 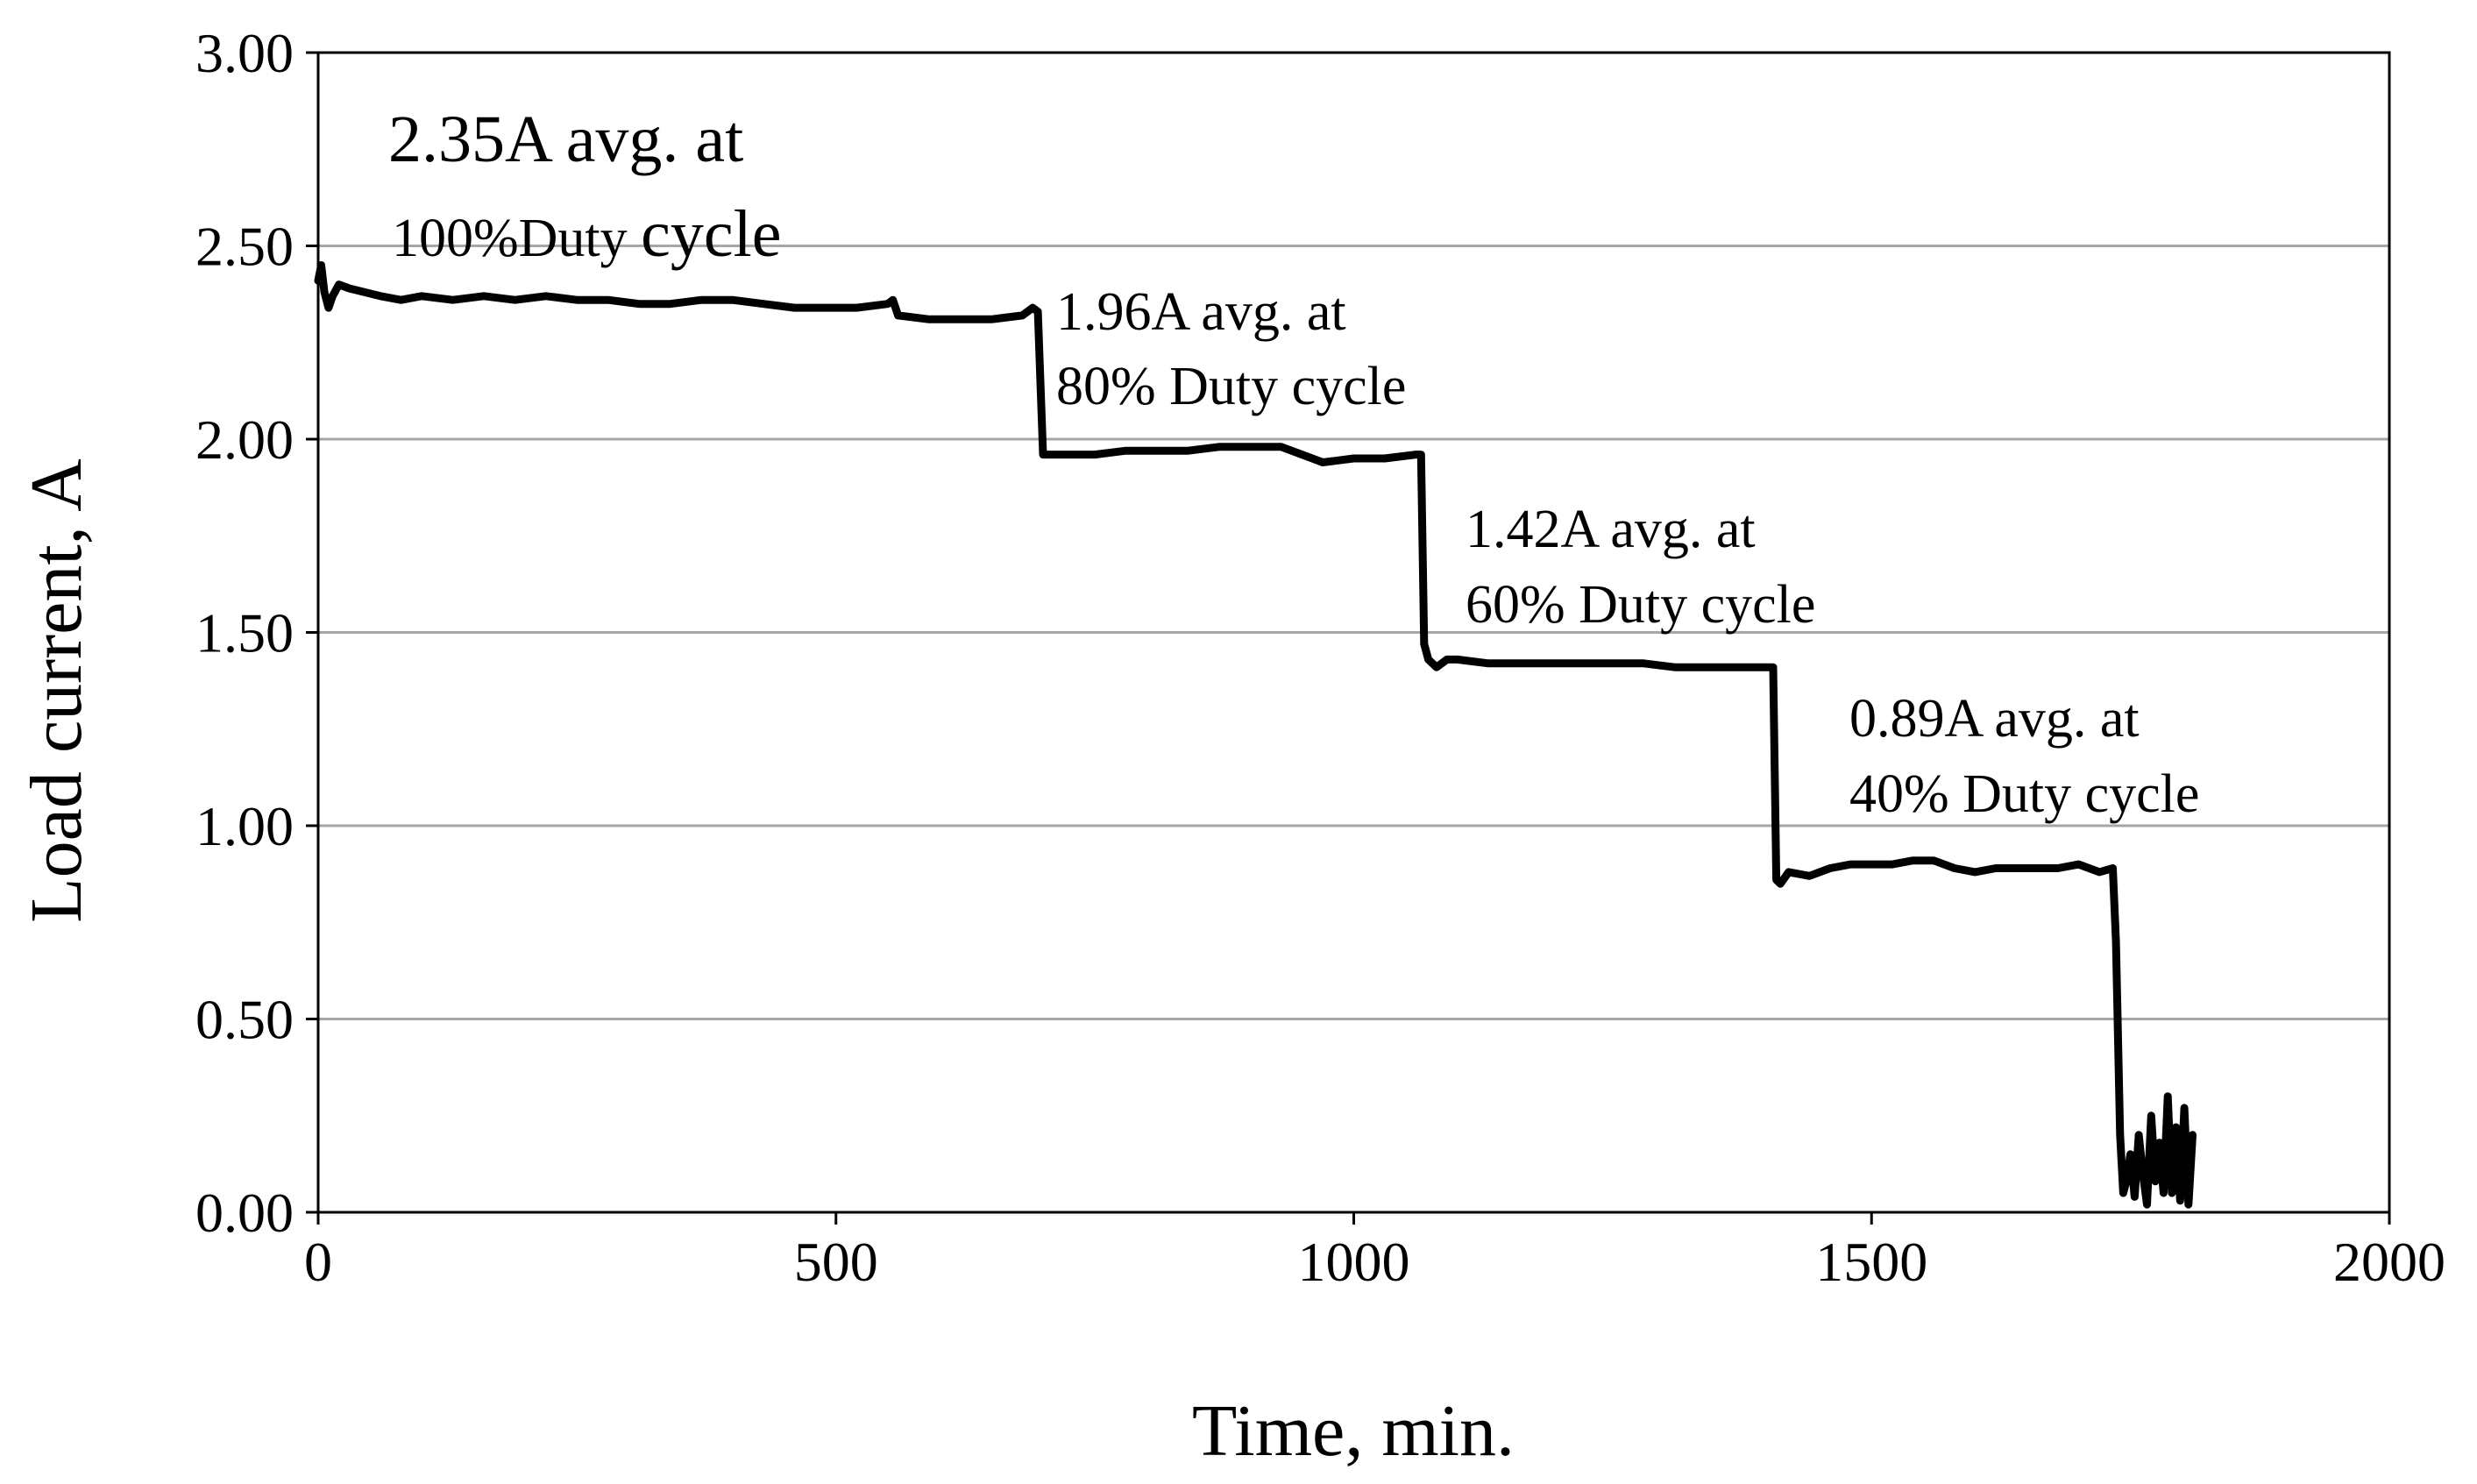 I want to click on annotation-40-line2: 40% Duty cycle, so click(x=2024, y=794).